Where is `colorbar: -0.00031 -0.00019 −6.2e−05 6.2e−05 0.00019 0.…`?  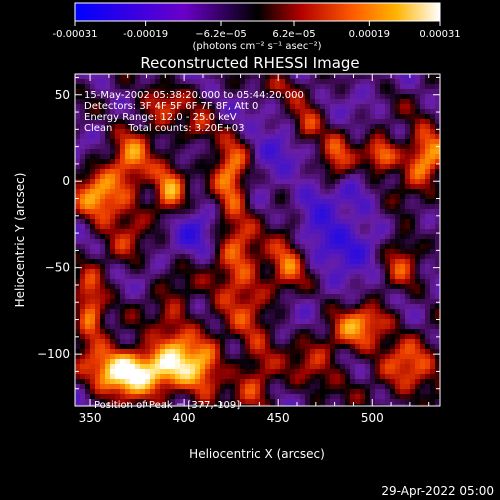
colorbar: -0.00031 -0.00019 −6.2e−05 6.2e−05 0.00019 0.… is located at coordinates (257, 27).